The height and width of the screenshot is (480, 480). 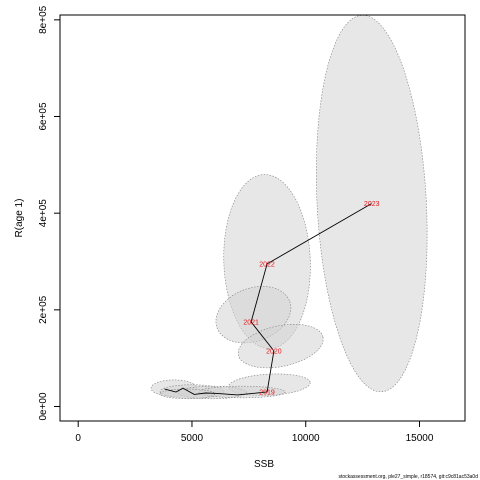 What do you see at coordinates (78, 438) in the screenshot?
I see `x-tick-label: 0` at bounding box center [78, 438].